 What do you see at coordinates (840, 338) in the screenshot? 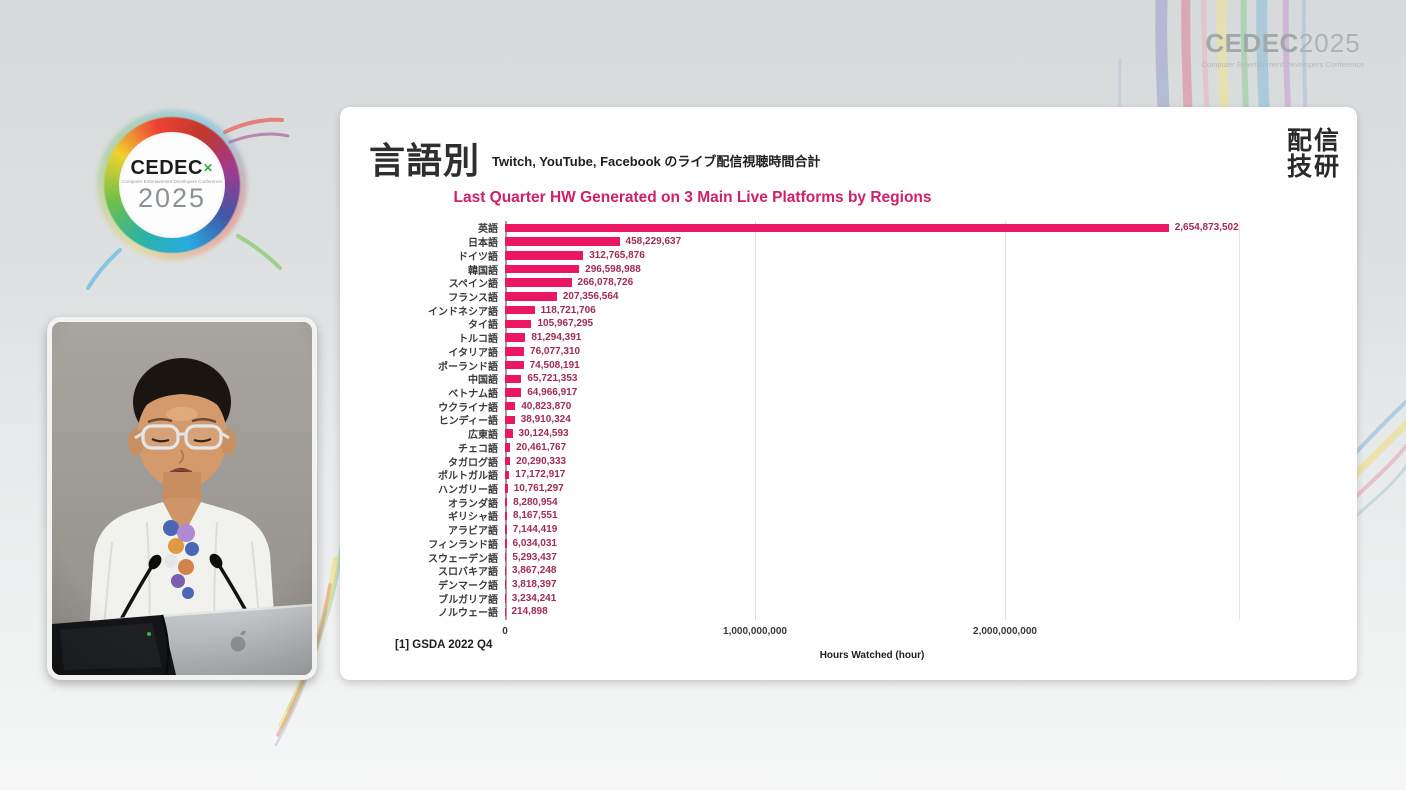
I see `chart-row: トルコ語 81,294,391` at bounding box center [840, 338].